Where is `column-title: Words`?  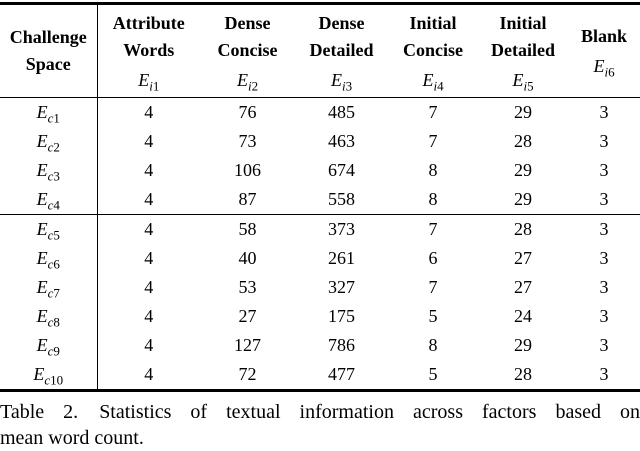 column-title: Words is located at coordinates (149, 49).